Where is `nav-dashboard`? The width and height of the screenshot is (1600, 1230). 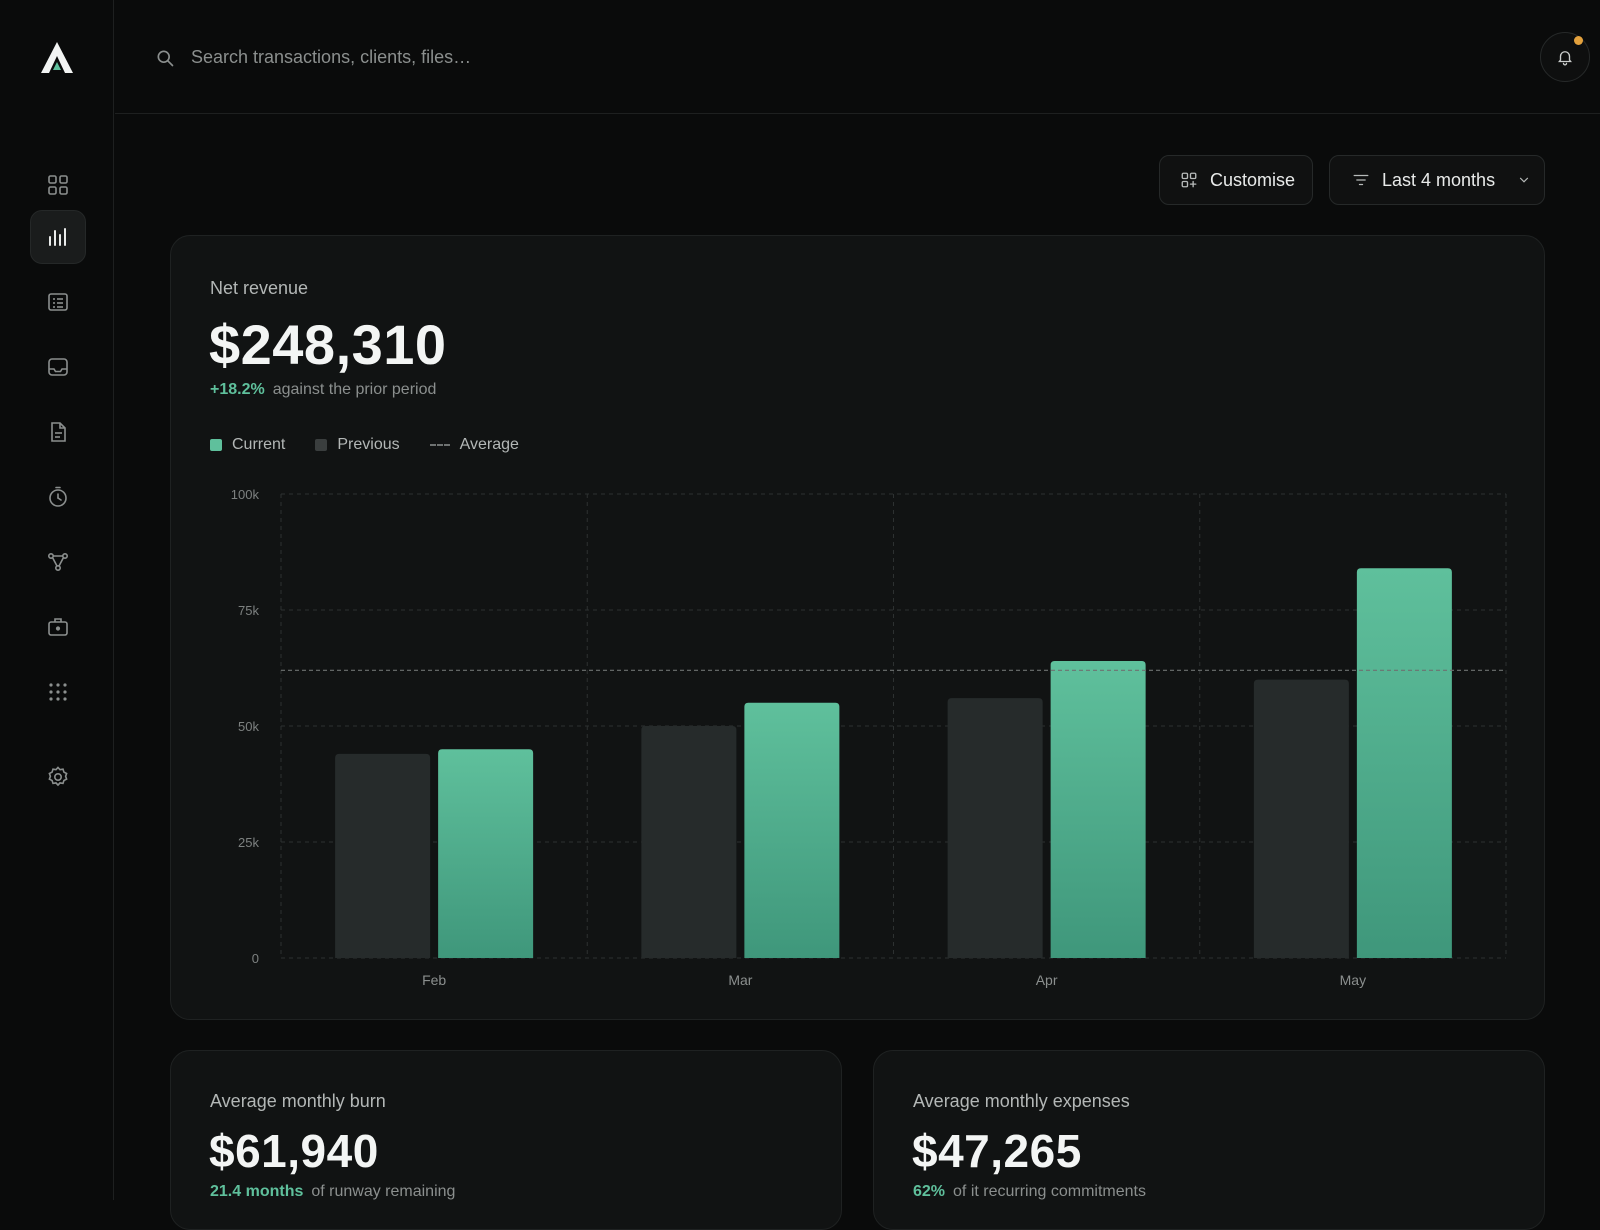 nav-dashboard is located at coordinates (58, 185).